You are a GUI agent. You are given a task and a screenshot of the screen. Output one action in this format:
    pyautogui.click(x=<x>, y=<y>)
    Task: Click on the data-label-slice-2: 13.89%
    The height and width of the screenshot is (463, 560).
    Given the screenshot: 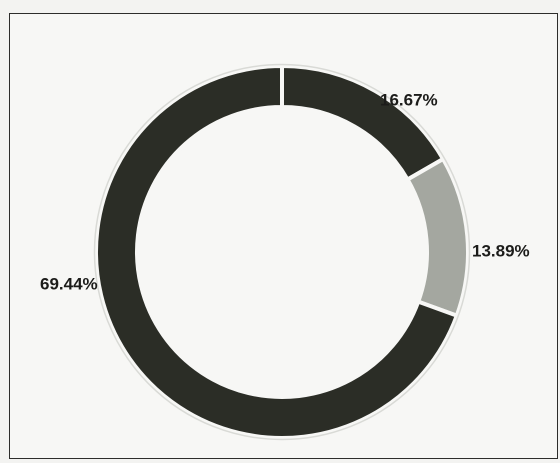 What is the action you would take?
    pyautogui.click(x=501, y=250)
    